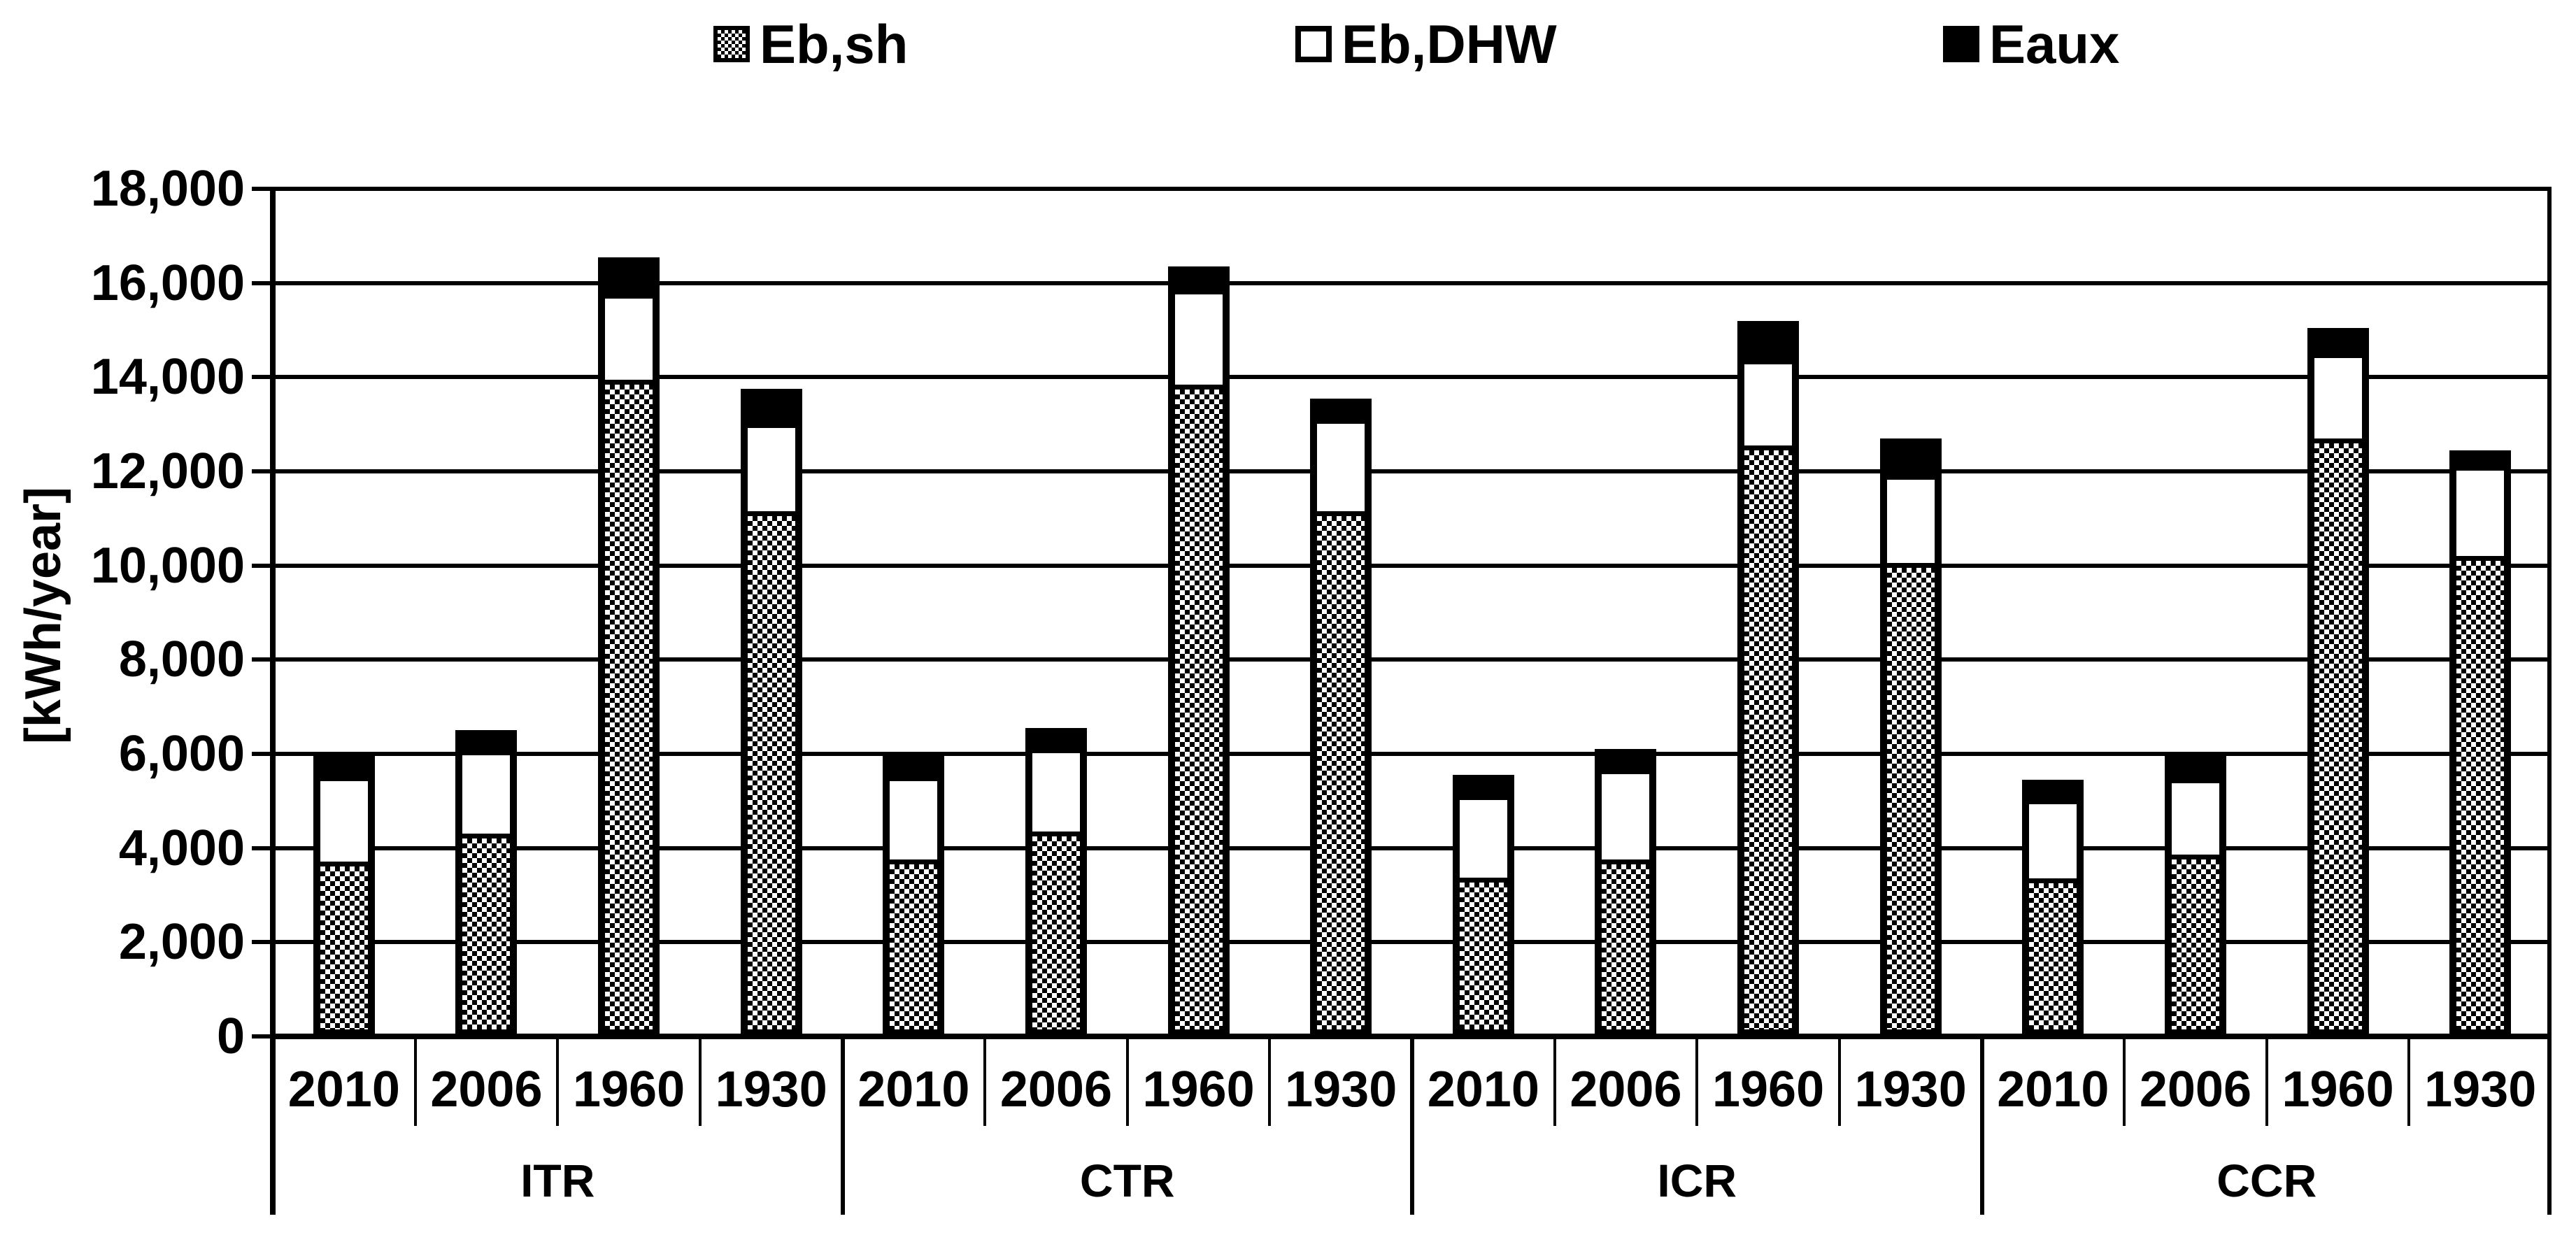 The image size is (2576, 1249). I want to click on bar-ITR-2006, so click(486, 883).